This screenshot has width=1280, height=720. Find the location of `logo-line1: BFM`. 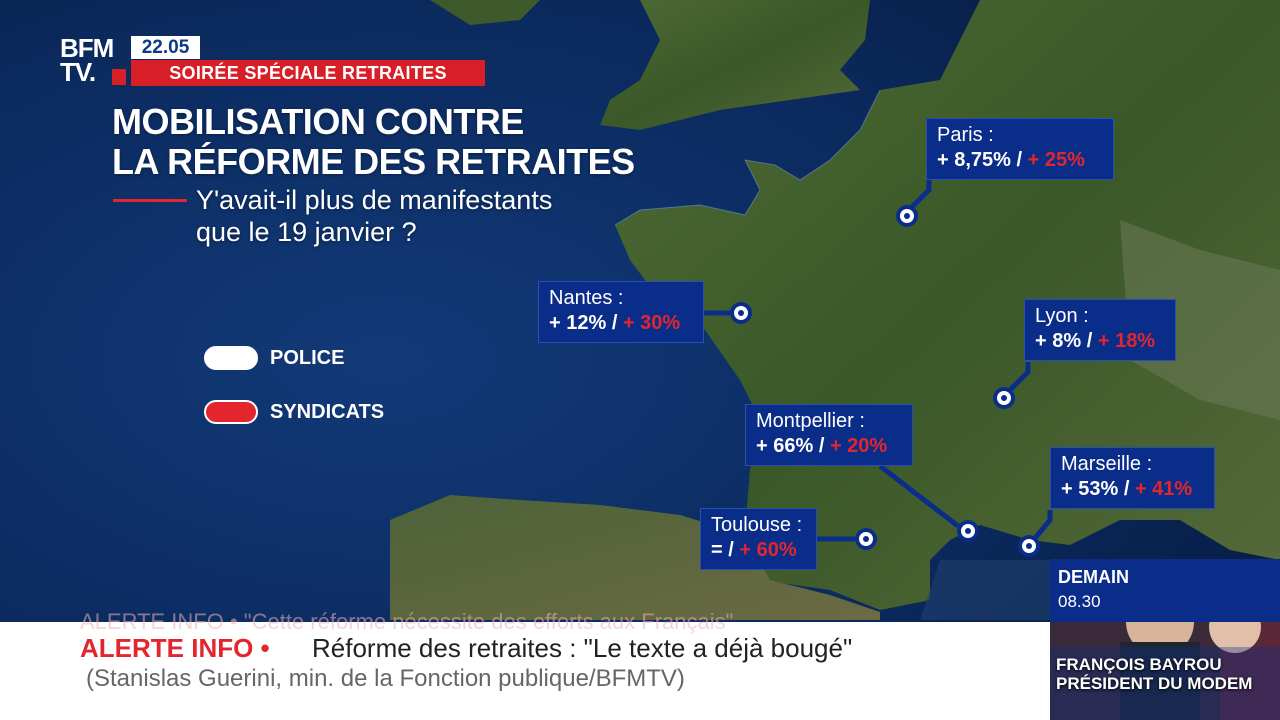

logo-line1: BFM is located at coordinates (87, 48).